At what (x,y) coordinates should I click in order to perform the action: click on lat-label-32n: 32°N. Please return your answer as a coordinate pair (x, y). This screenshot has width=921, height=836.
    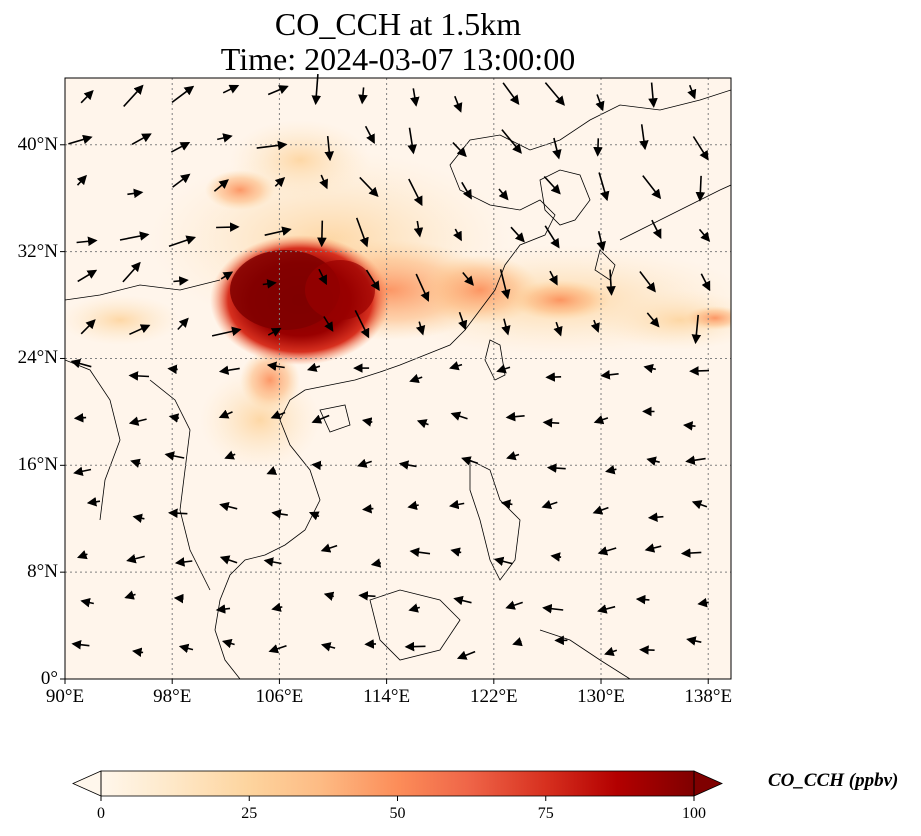
    Looking at the image, I should click on (37, 251).